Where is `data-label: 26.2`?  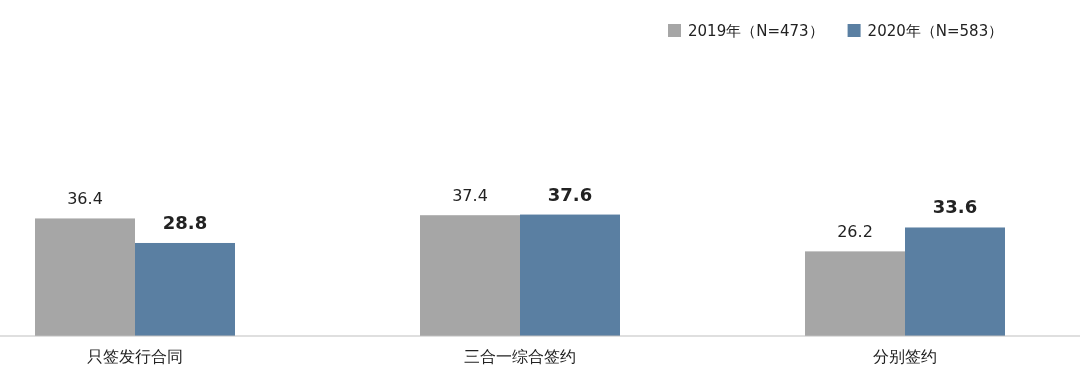
data-label: 26.2 is located at coordinates (855, 232).